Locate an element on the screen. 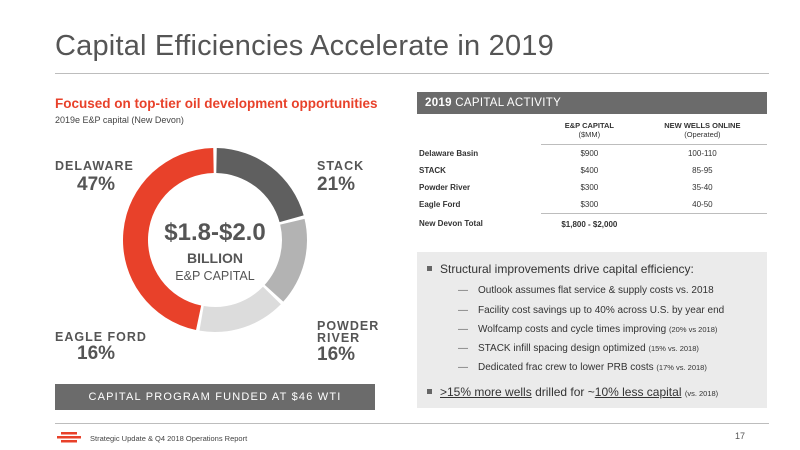 The height and width of the screenshot is (450, 800). table-row: Eagle Ford $300 40-50 is located at coordinates (566, 205).